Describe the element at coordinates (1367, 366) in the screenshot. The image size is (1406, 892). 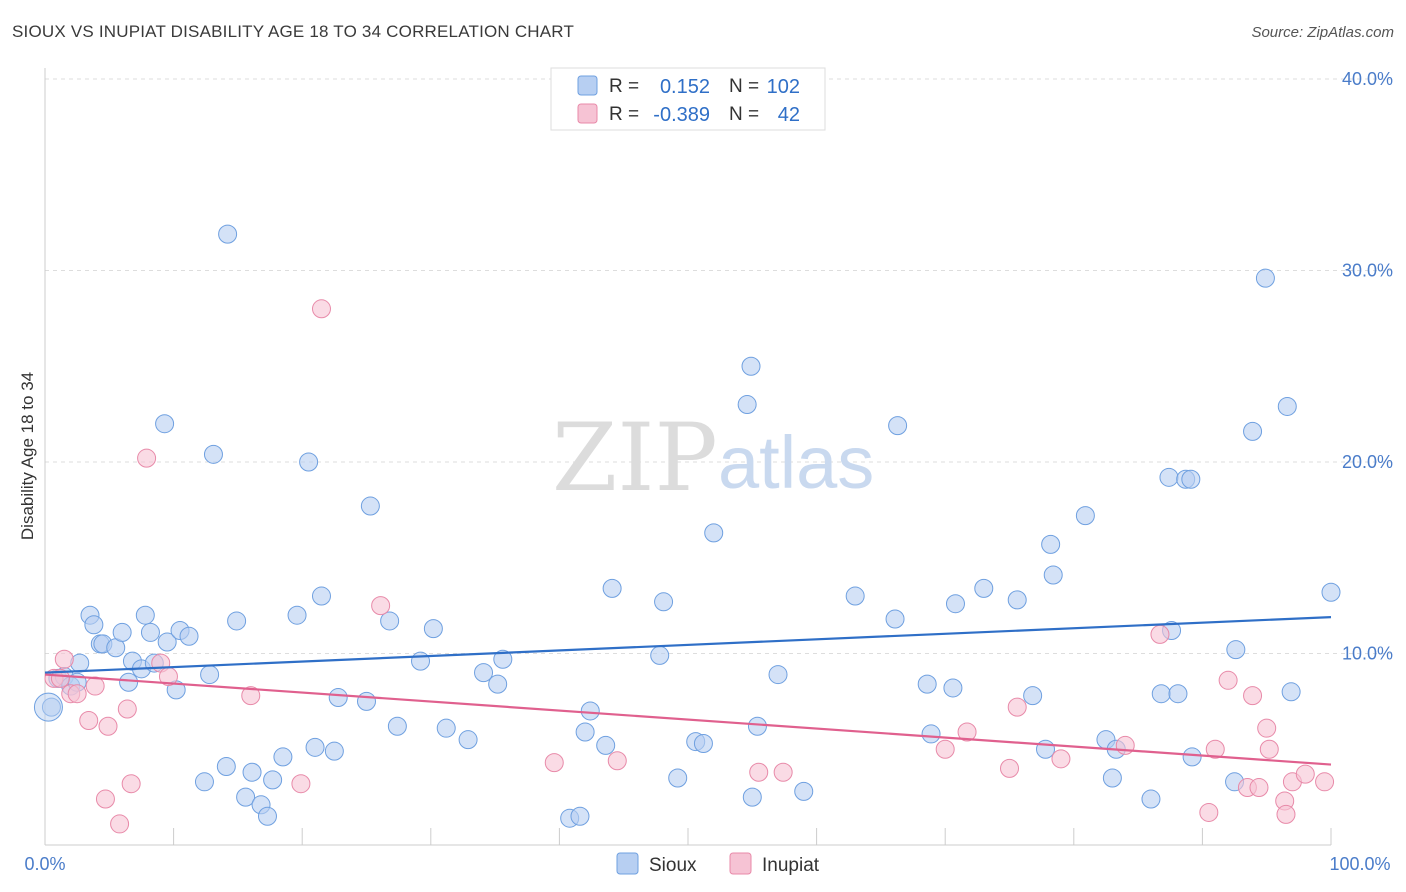
I see `y-tick-labels: 10.0% 20.0% 30.0% 40.0%` at that location.